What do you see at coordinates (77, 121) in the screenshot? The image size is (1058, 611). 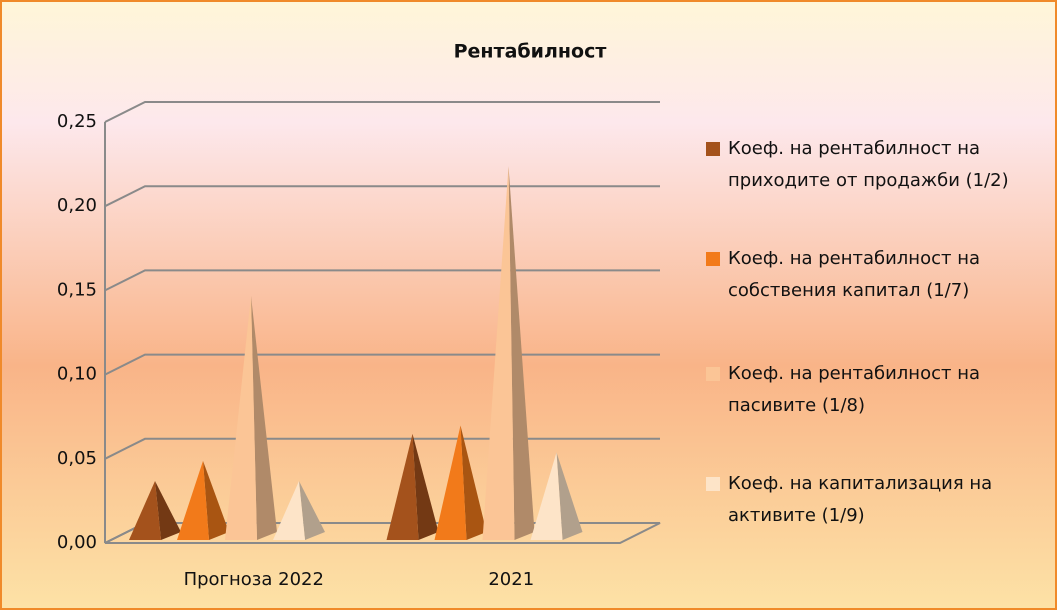 I see `y-tick-label: 0,25` at bounding box center [77, 121].